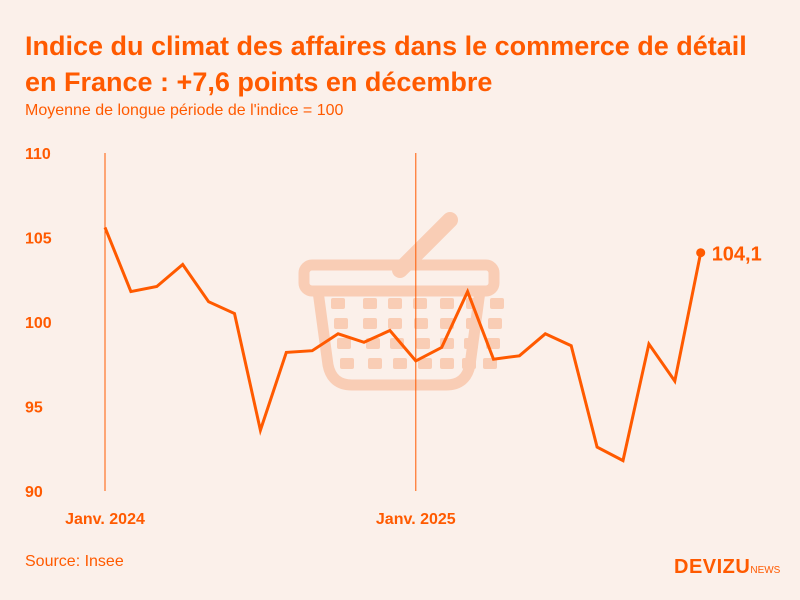 This screenshot has height=600, width=800. I want to click on shopping-basket-icon, so click(399, 301).